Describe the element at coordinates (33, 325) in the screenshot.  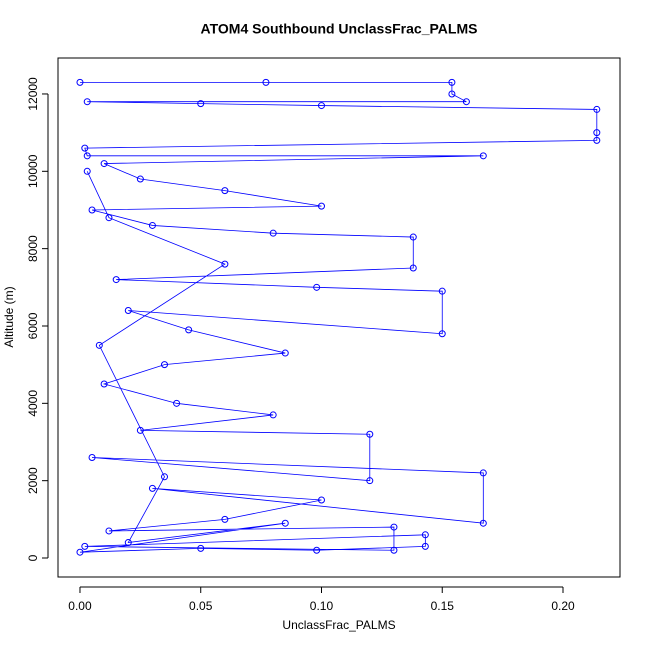
I see `y-tick-label: 6000` at that location.